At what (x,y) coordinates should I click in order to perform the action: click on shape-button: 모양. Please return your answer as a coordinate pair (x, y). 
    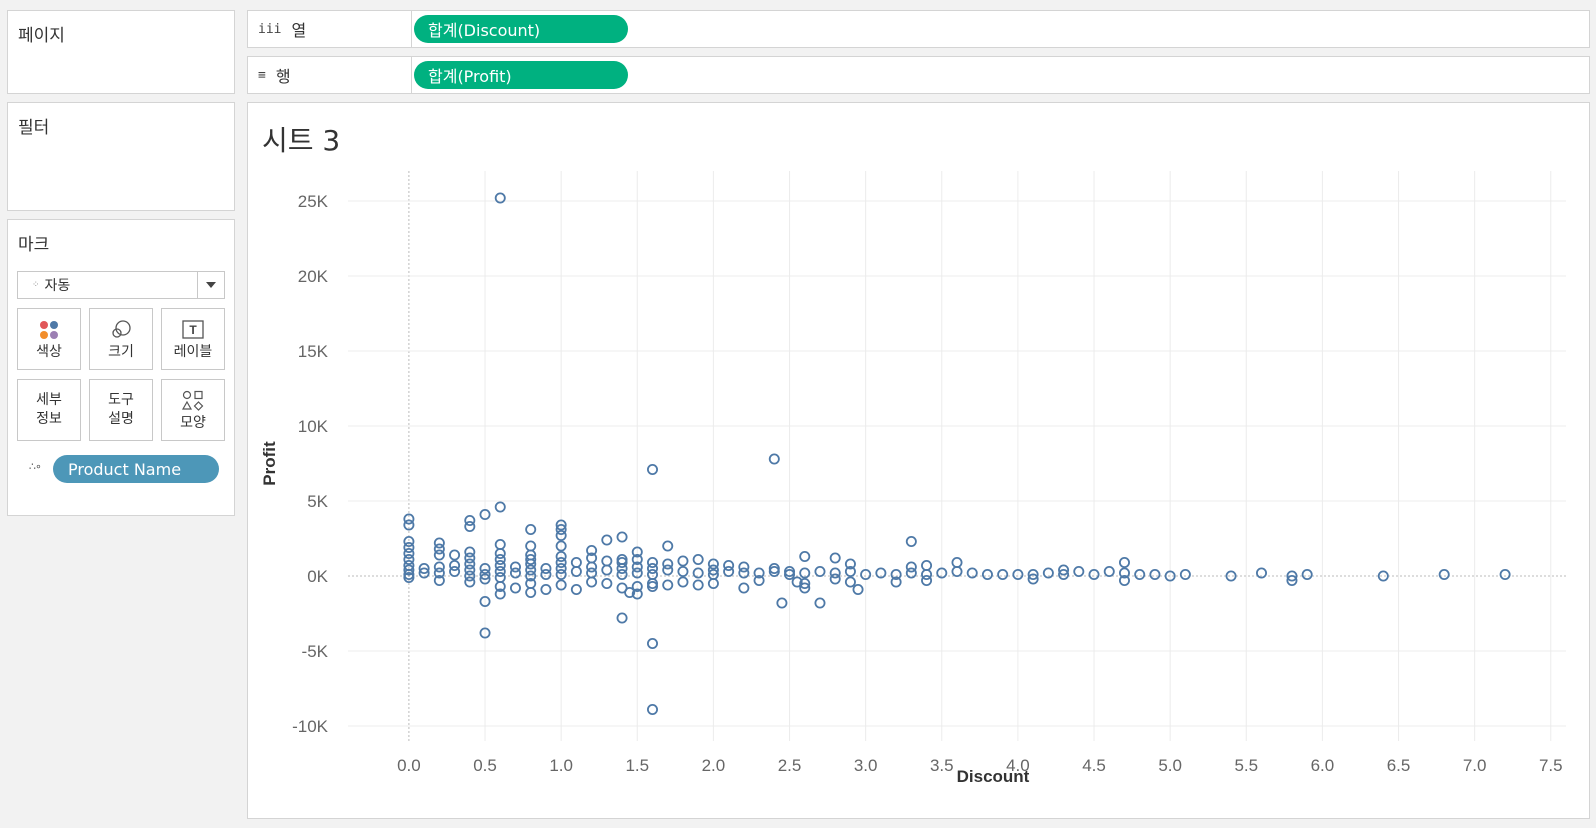
    Looking at the image, I should click on (193, 410).